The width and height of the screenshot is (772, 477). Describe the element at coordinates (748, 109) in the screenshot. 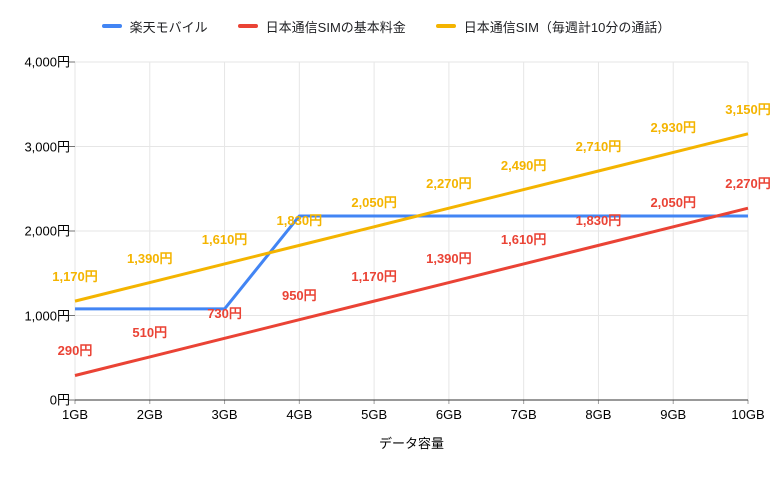

I see `data-label: 3,150円` at that location.